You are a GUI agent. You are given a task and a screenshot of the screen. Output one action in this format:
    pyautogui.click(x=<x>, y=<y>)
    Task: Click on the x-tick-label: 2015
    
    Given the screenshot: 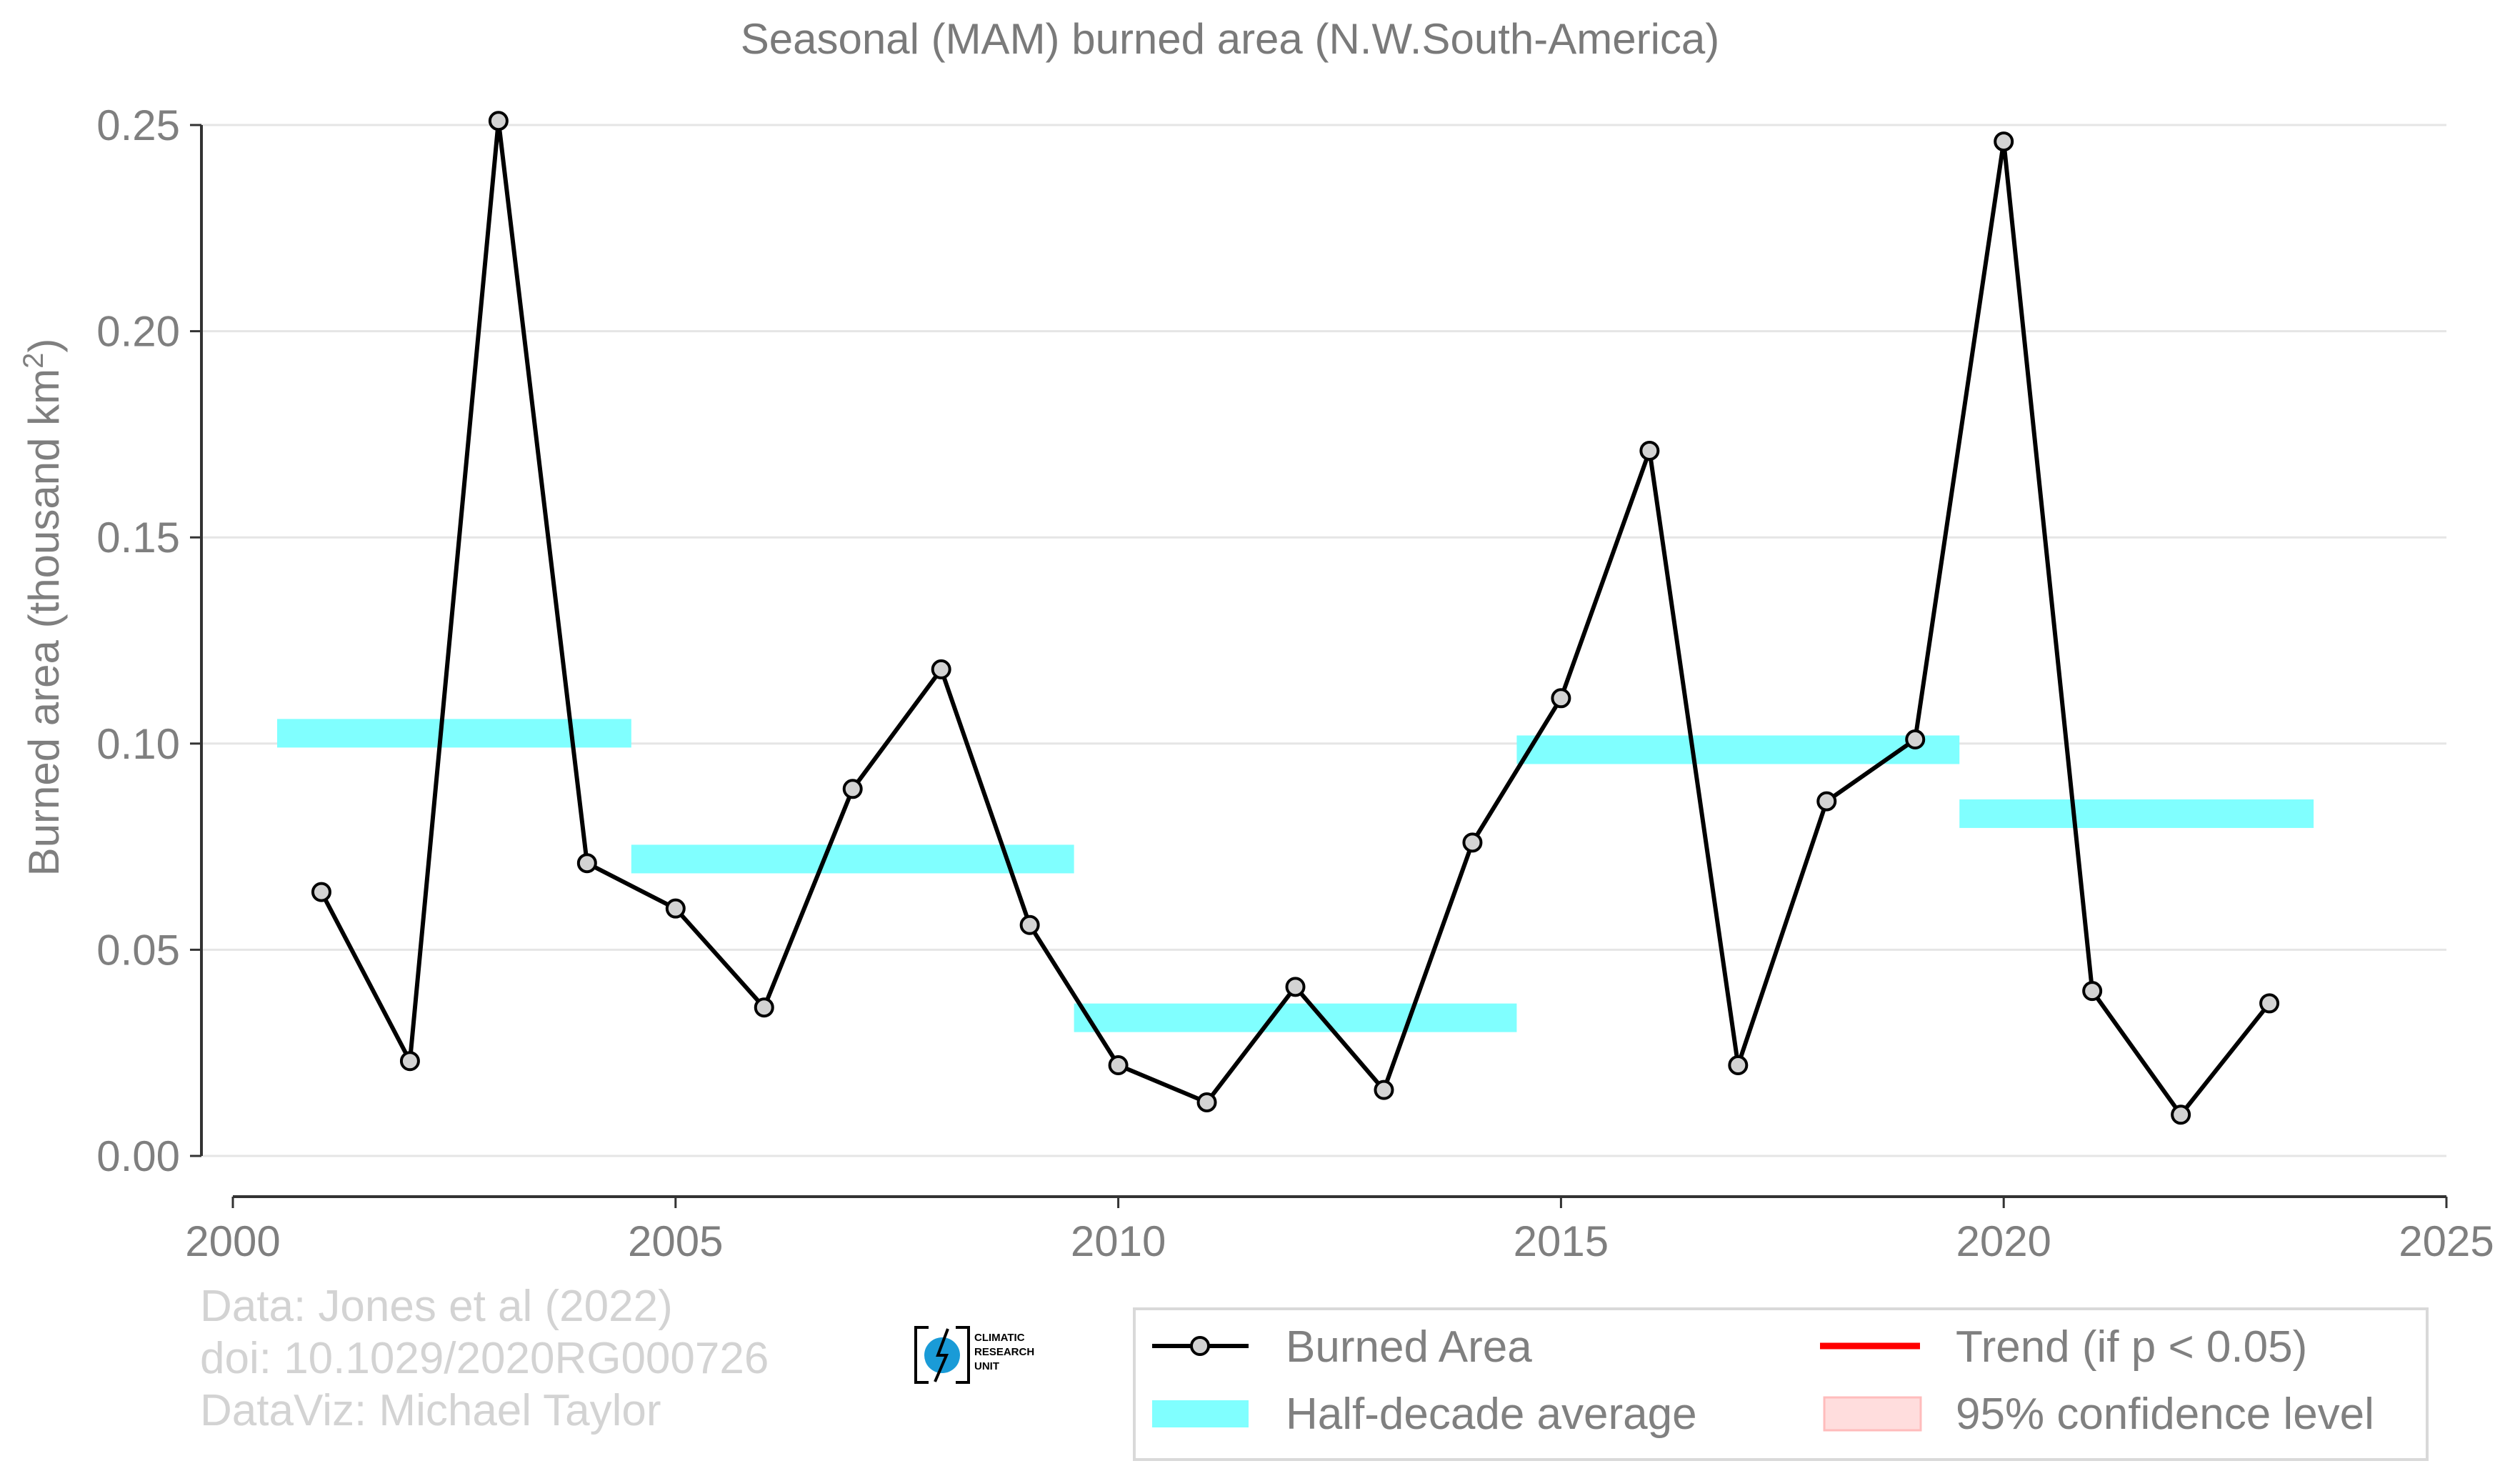 What is the action you would take?
    pyautogui.click(x=1561, y=1241)
    